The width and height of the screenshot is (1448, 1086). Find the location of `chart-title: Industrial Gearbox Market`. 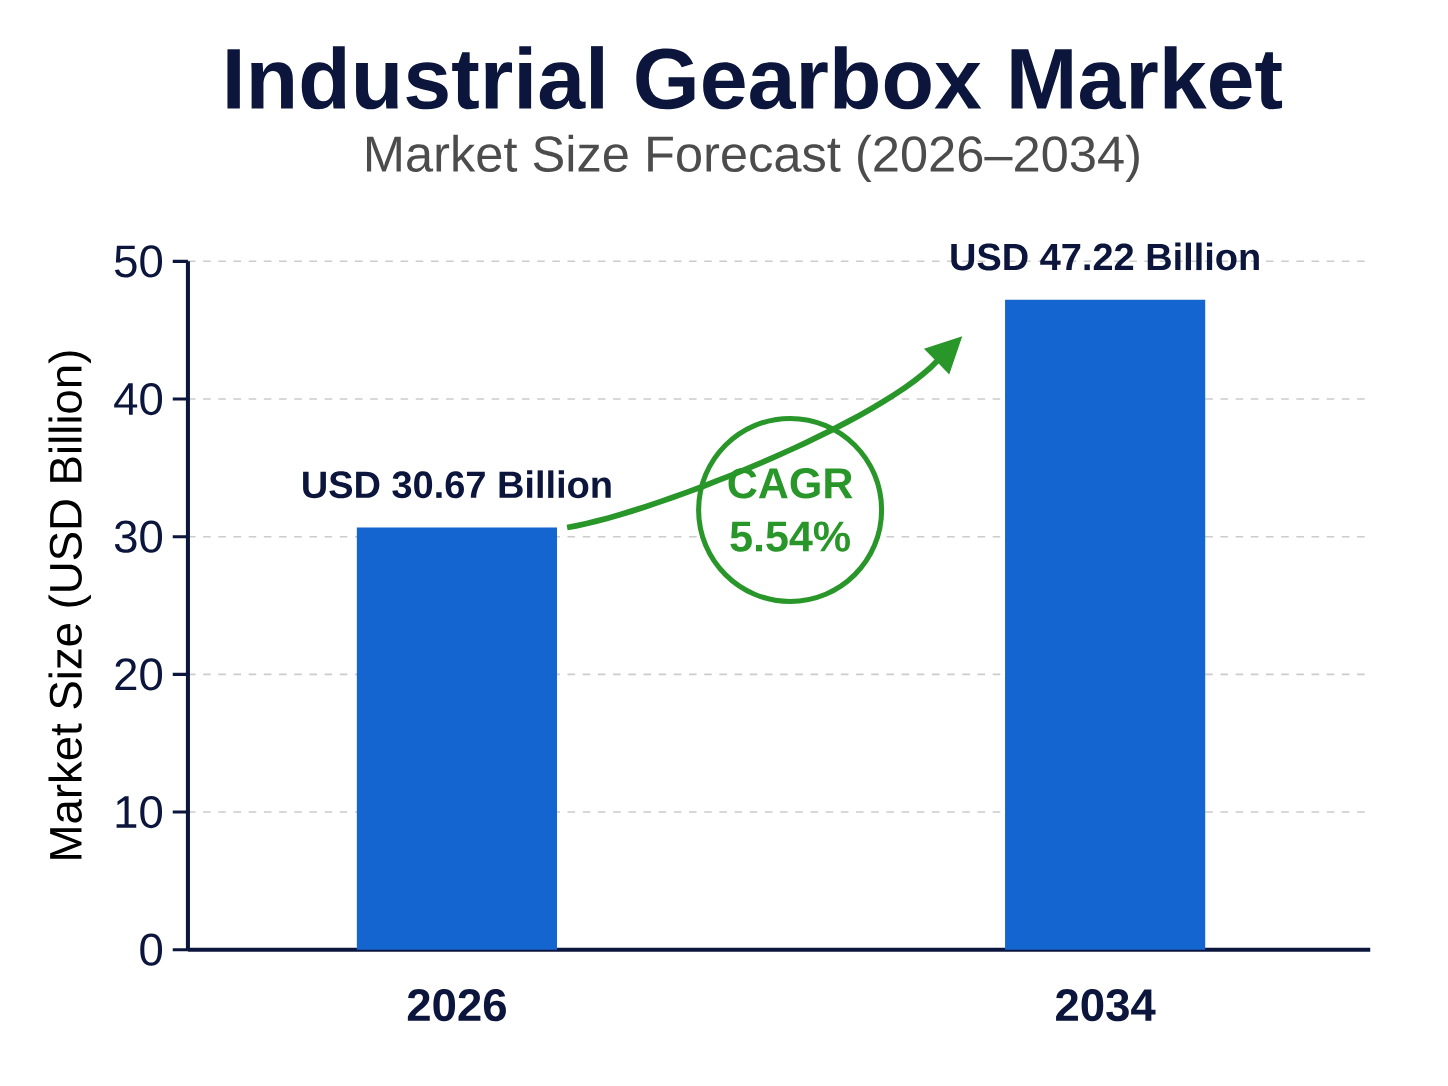

chart-title: Industrial Gearbox Market is located at coordinates (755, 78).